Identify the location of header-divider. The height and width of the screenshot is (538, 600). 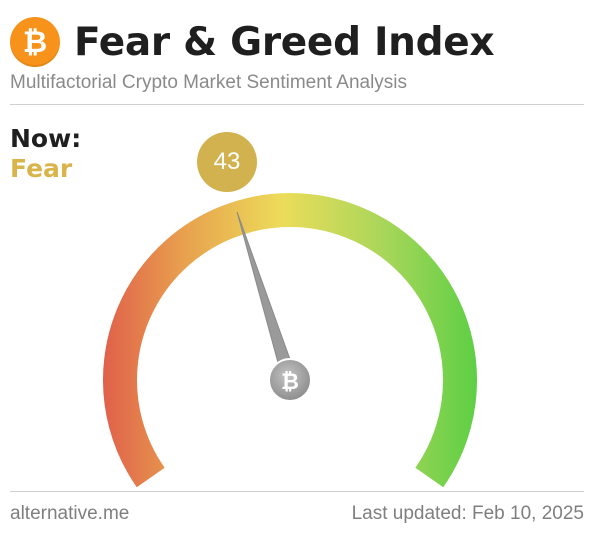
(297, 104).